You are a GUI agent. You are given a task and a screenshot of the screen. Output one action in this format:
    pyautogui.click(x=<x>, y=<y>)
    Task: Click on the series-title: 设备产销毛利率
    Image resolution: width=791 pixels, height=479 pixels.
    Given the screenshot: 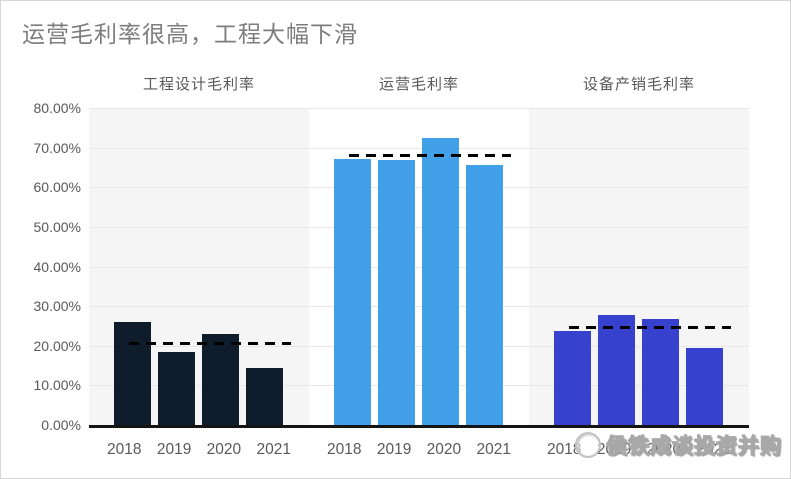 What is the action you would take?
    pyautogui.click(x=638, y=84)
    